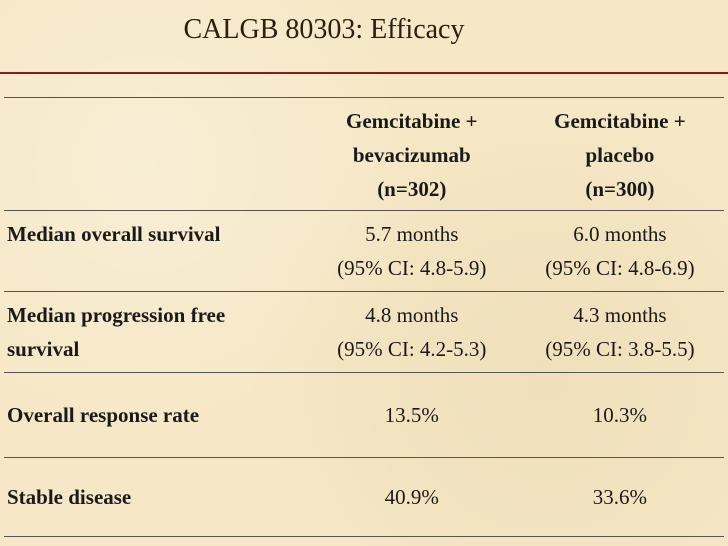  Describe the element at coordinates (364, 73) in the screenshot. I see `title-divider` at that location.